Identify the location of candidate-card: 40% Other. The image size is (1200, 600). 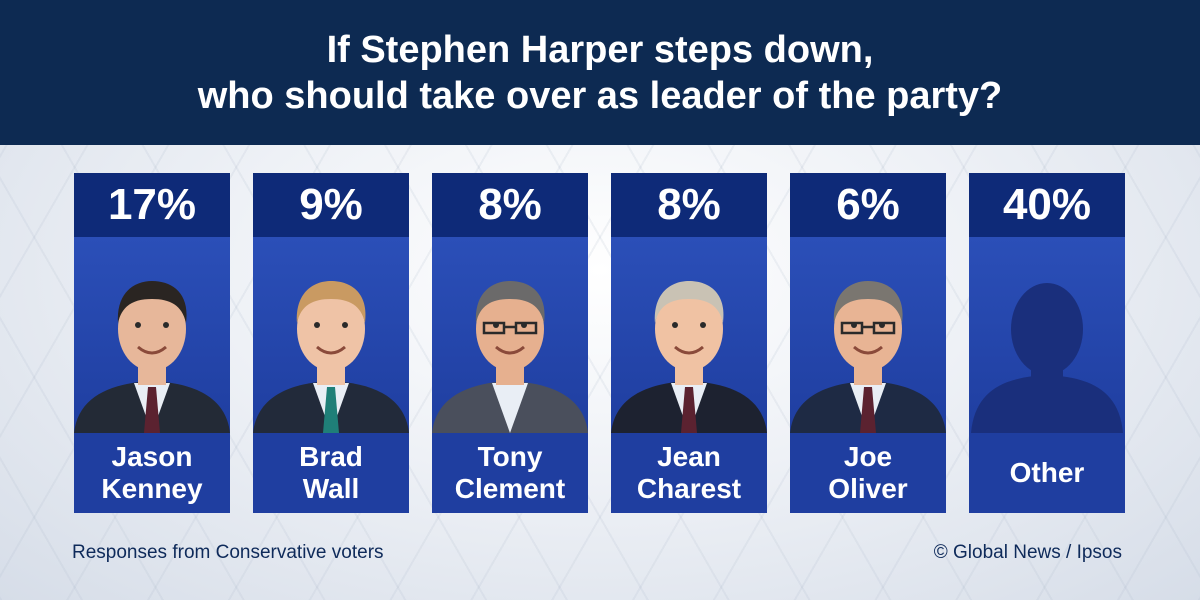
(1047, 343).